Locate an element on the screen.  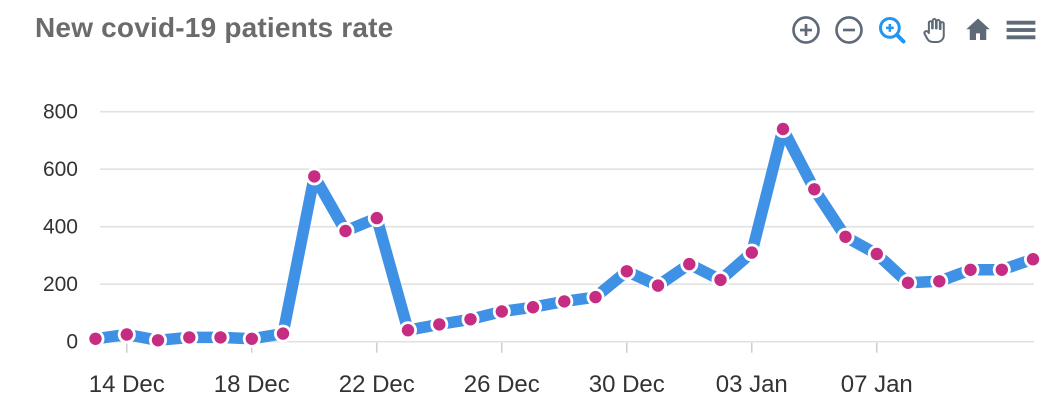
hand-icon is located at coordinates (934, 30).